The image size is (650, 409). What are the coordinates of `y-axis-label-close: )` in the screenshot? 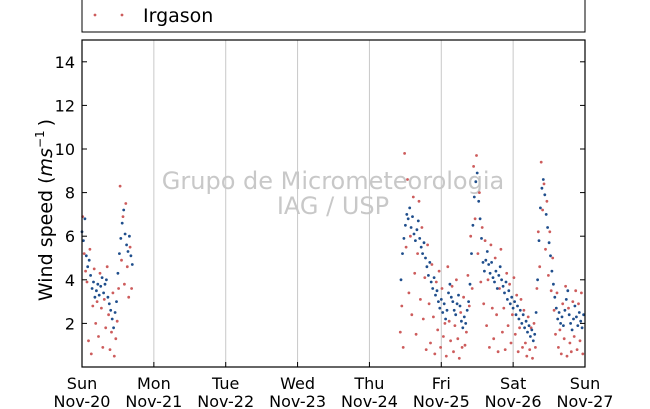 It's located at (46, 122).